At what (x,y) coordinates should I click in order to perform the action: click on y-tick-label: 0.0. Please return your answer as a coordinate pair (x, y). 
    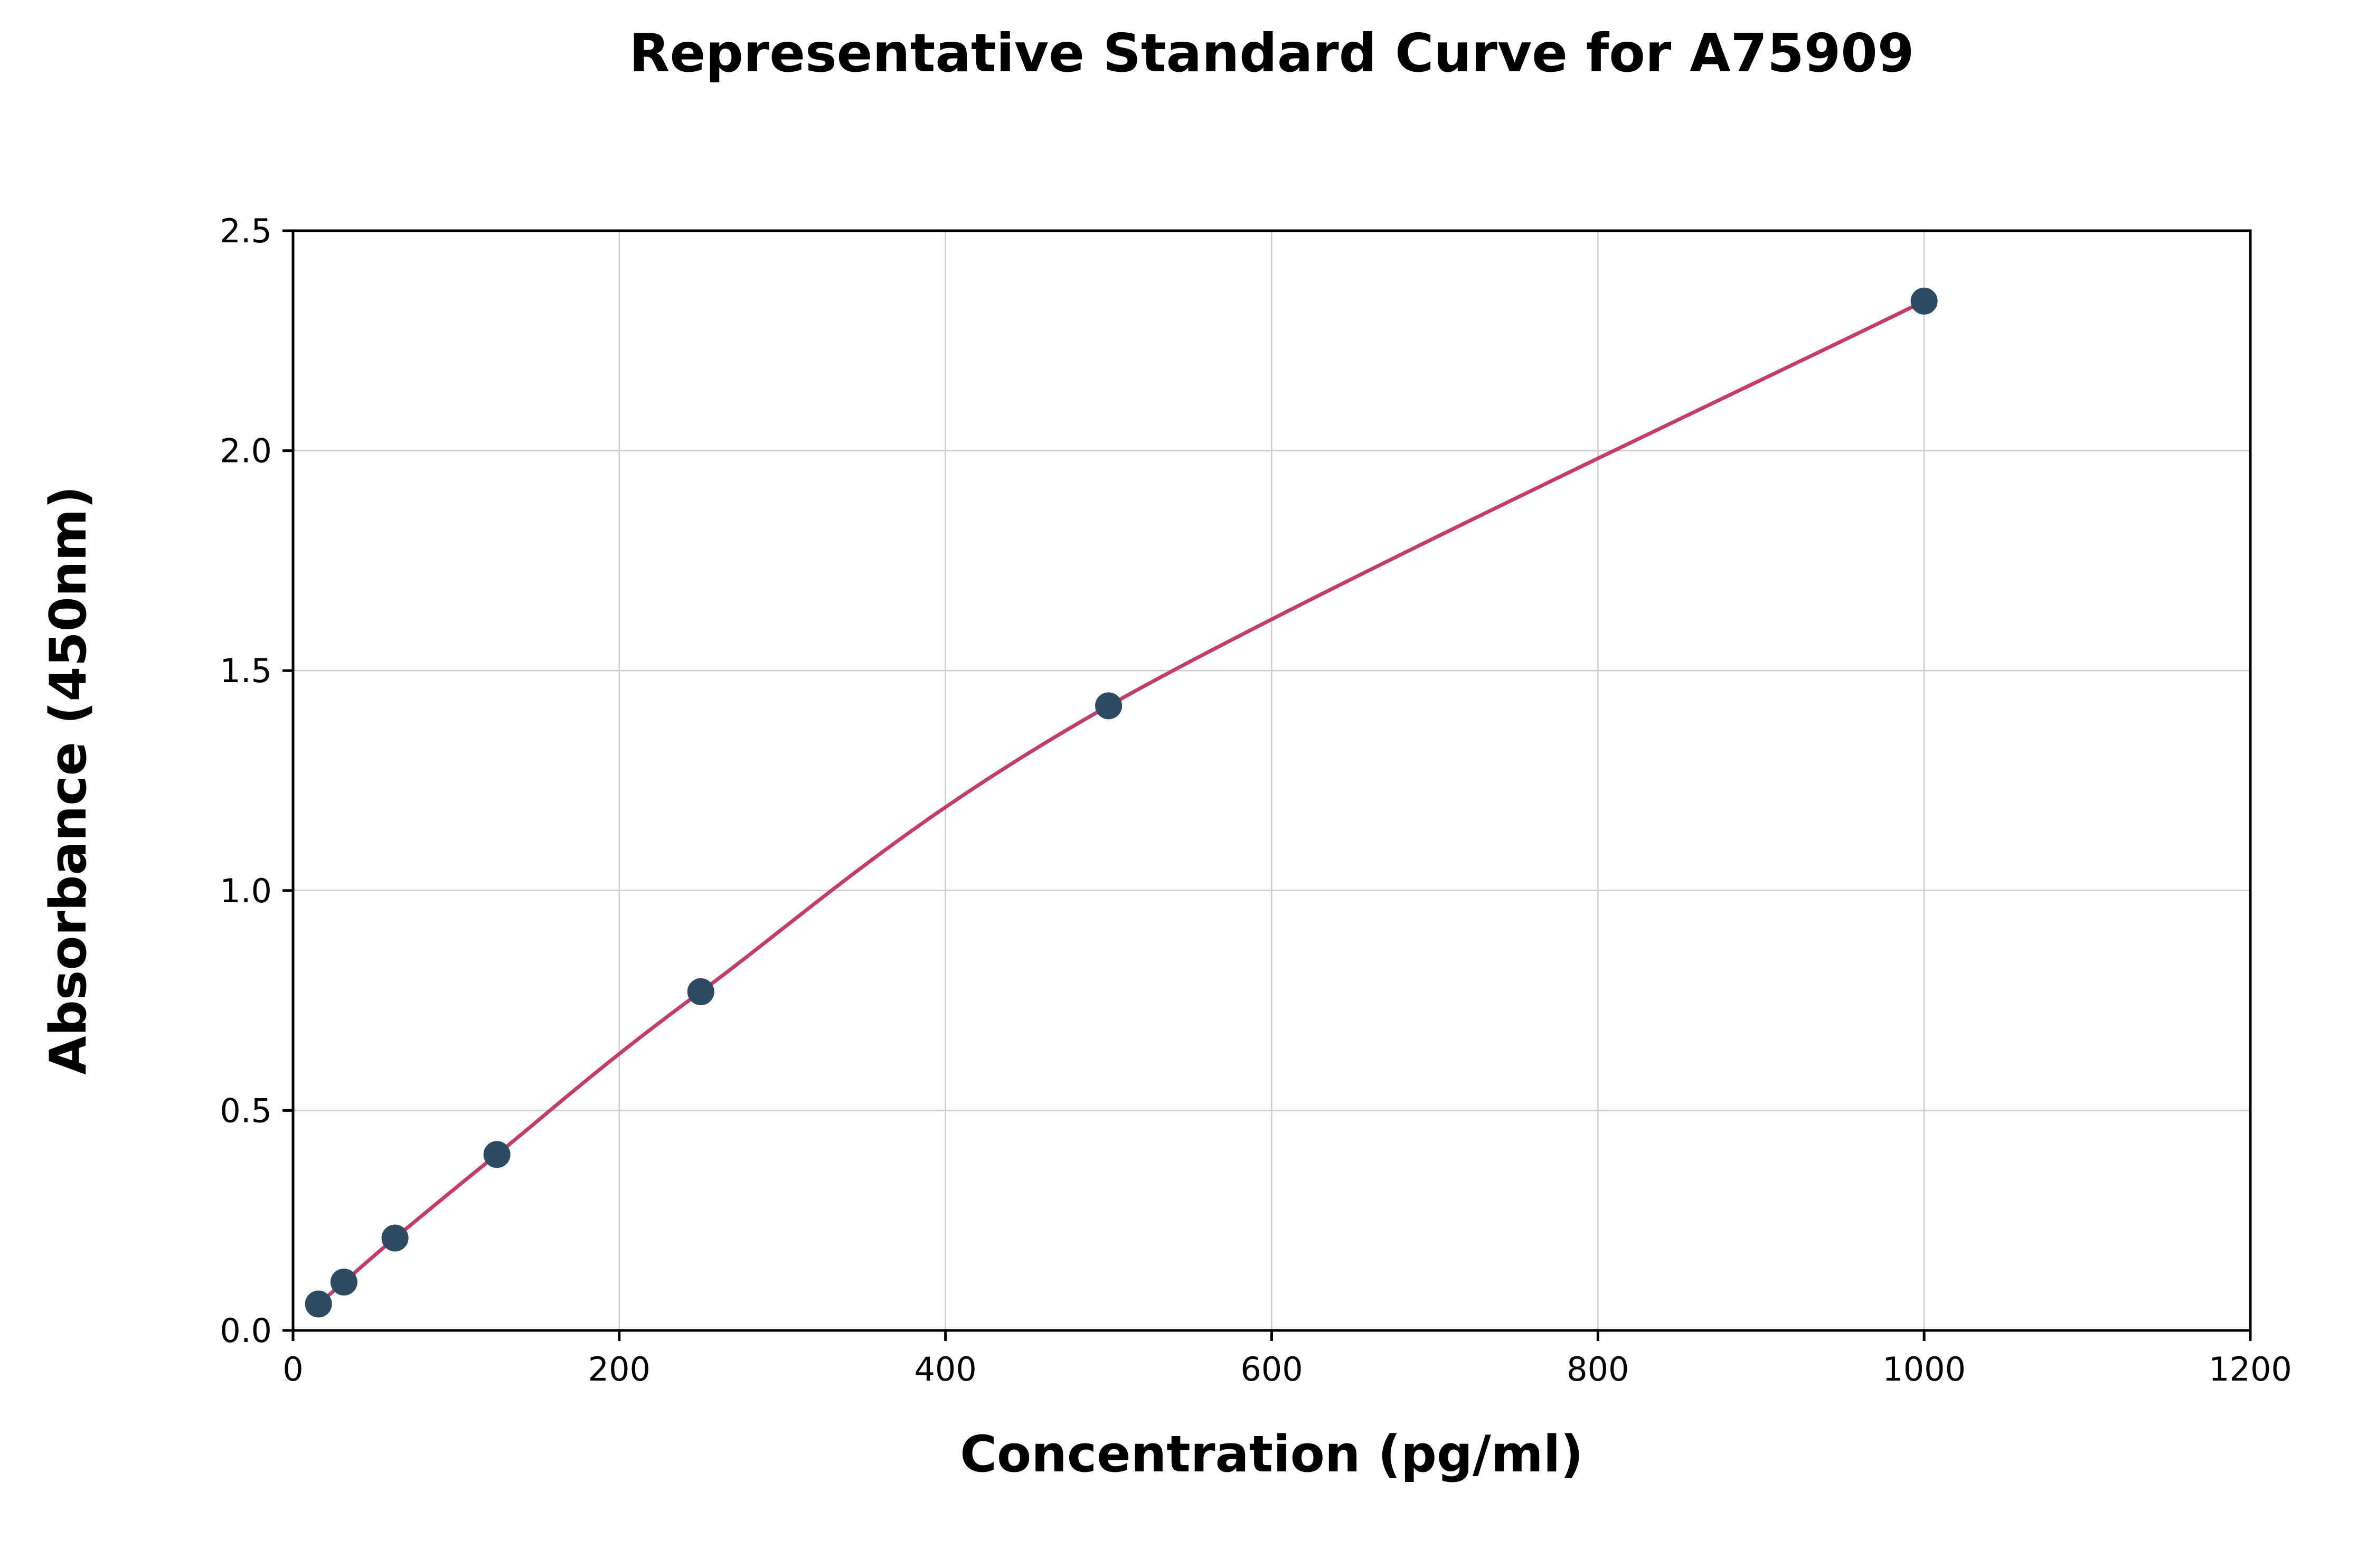
    Looking at the image, I should click on (246, 1331).